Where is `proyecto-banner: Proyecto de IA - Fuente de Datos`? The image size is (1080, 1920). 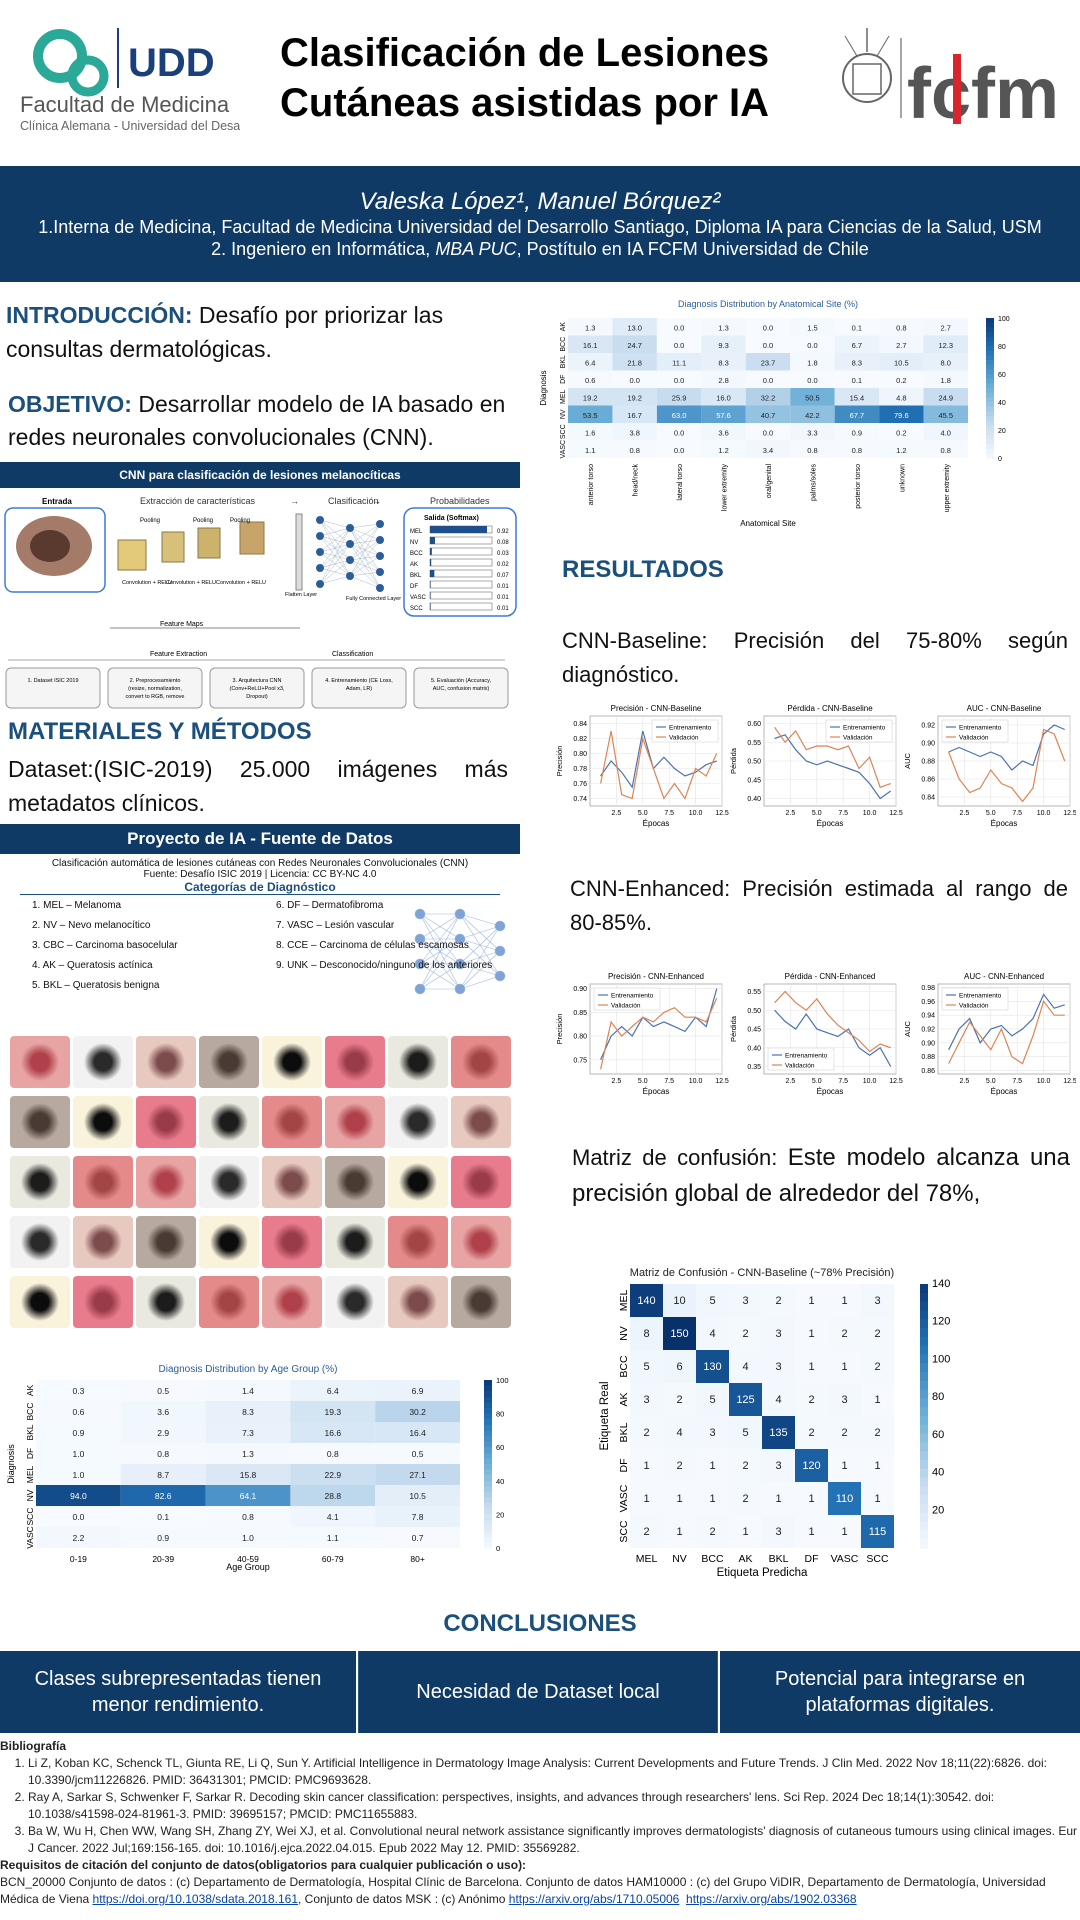
proyecto-banner: Proyecto de IA - Fuente de Datos is located at coordinates (260, 839).